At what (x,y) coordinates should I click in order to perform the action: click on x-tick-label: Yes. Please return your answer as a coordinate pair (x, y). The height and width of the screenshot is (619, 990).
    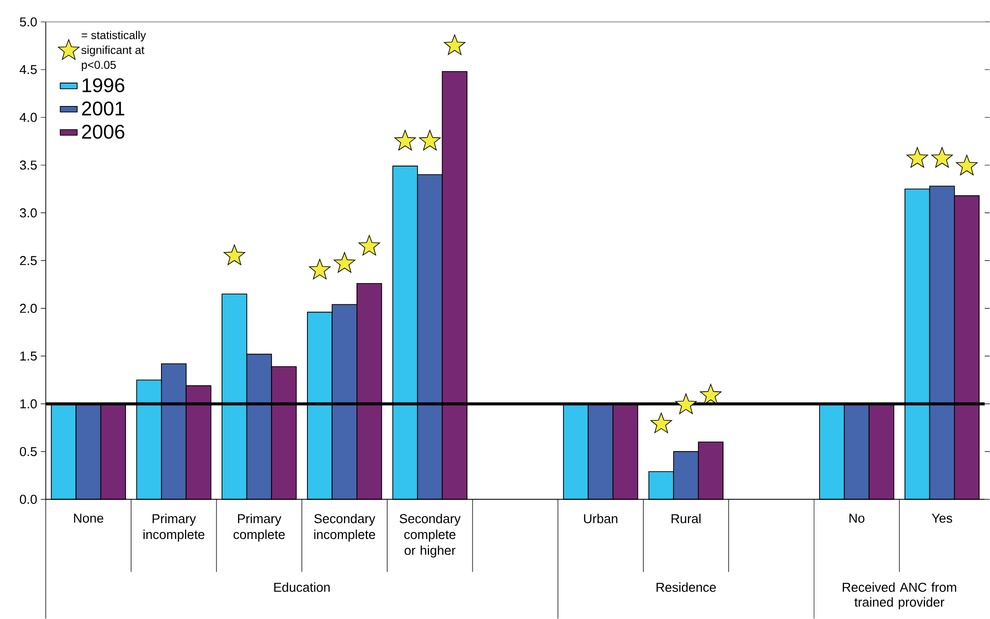
    Looking at the image, I should click on (942, 518).